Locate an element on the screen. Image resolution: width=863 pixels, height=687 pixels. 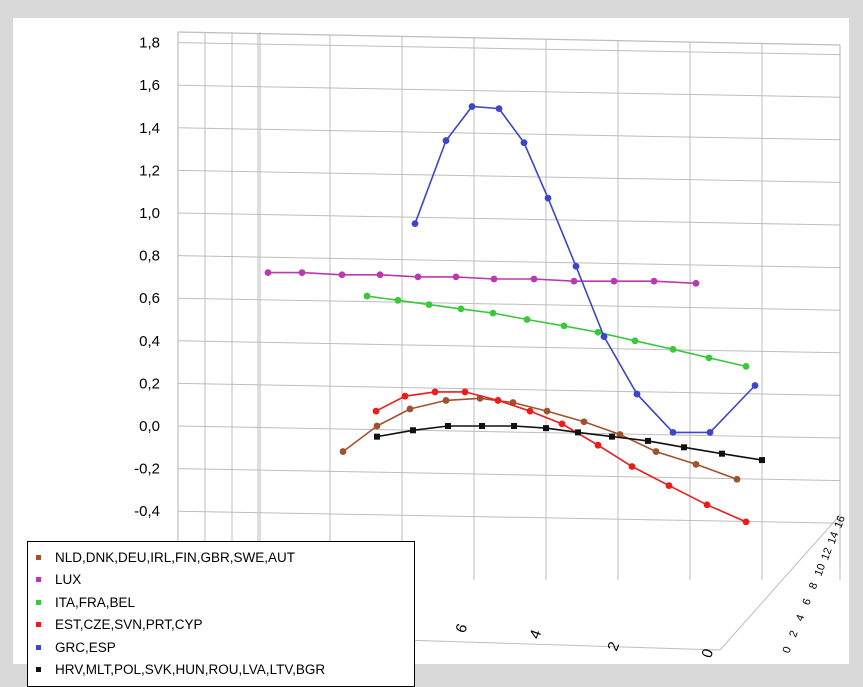
frame-top-edge is located at coordinates (509, 38).